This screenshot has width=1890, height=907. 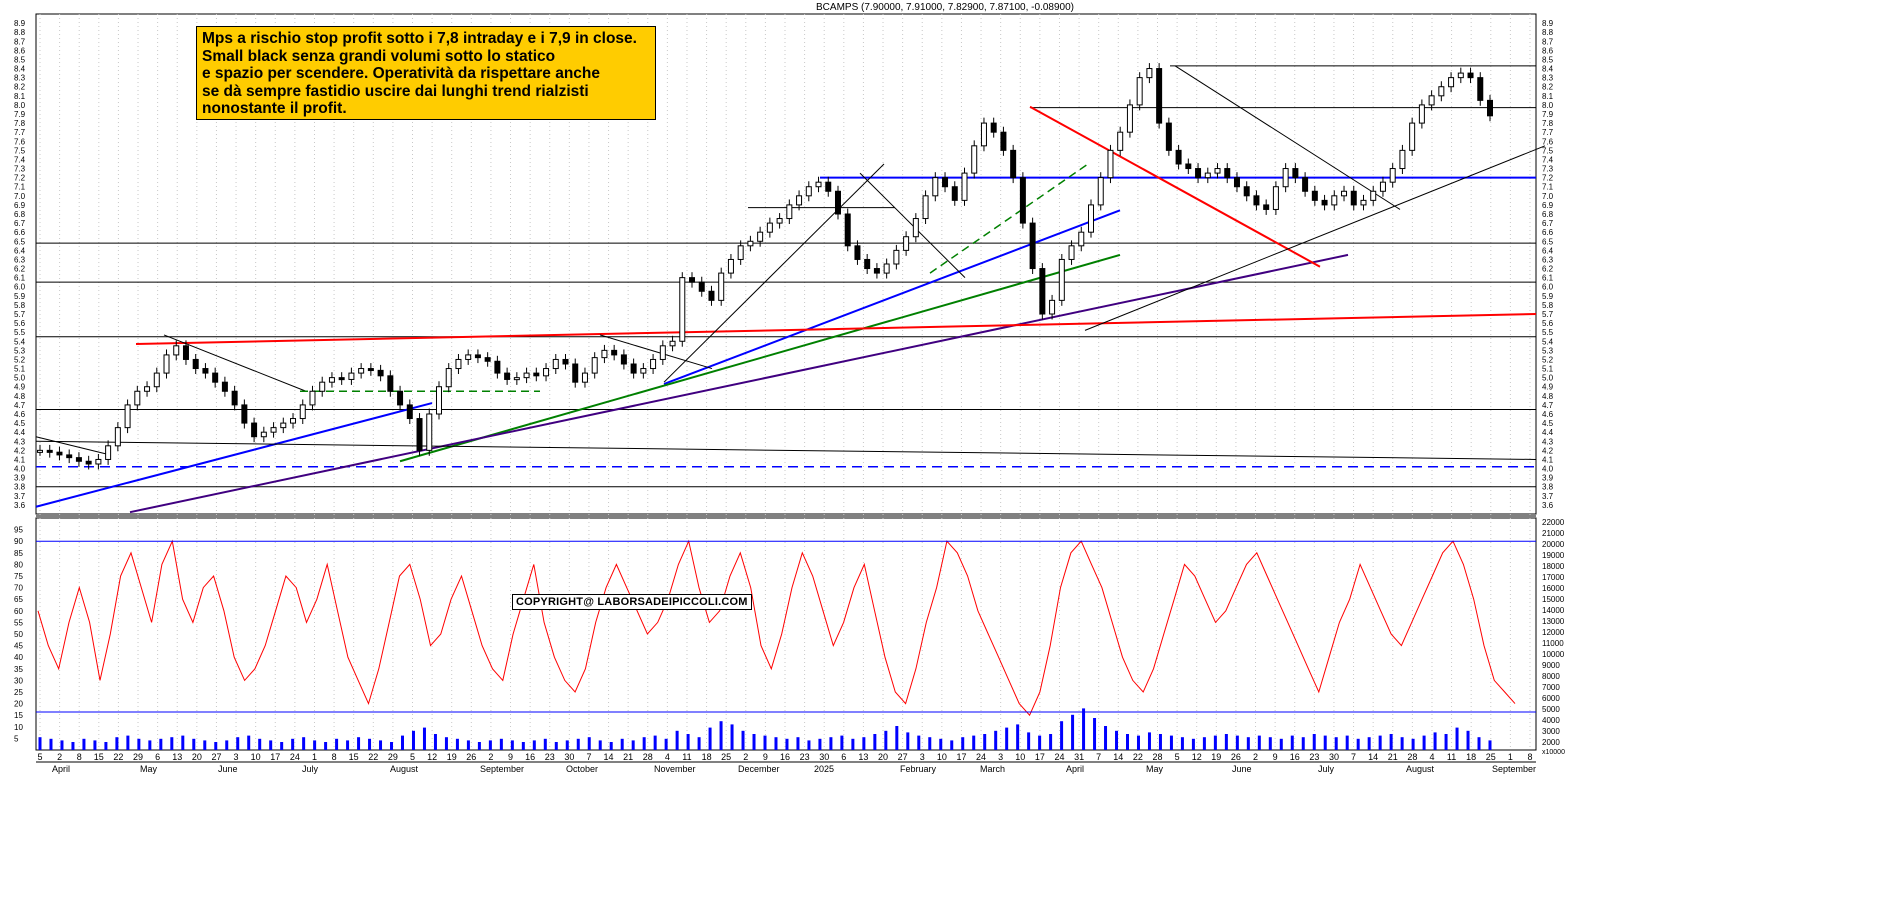 What do you see at coordinates (20, 332) in the screenshot?
I see `price-tick-label-left: 5.5` at bounding box center [20, 332].